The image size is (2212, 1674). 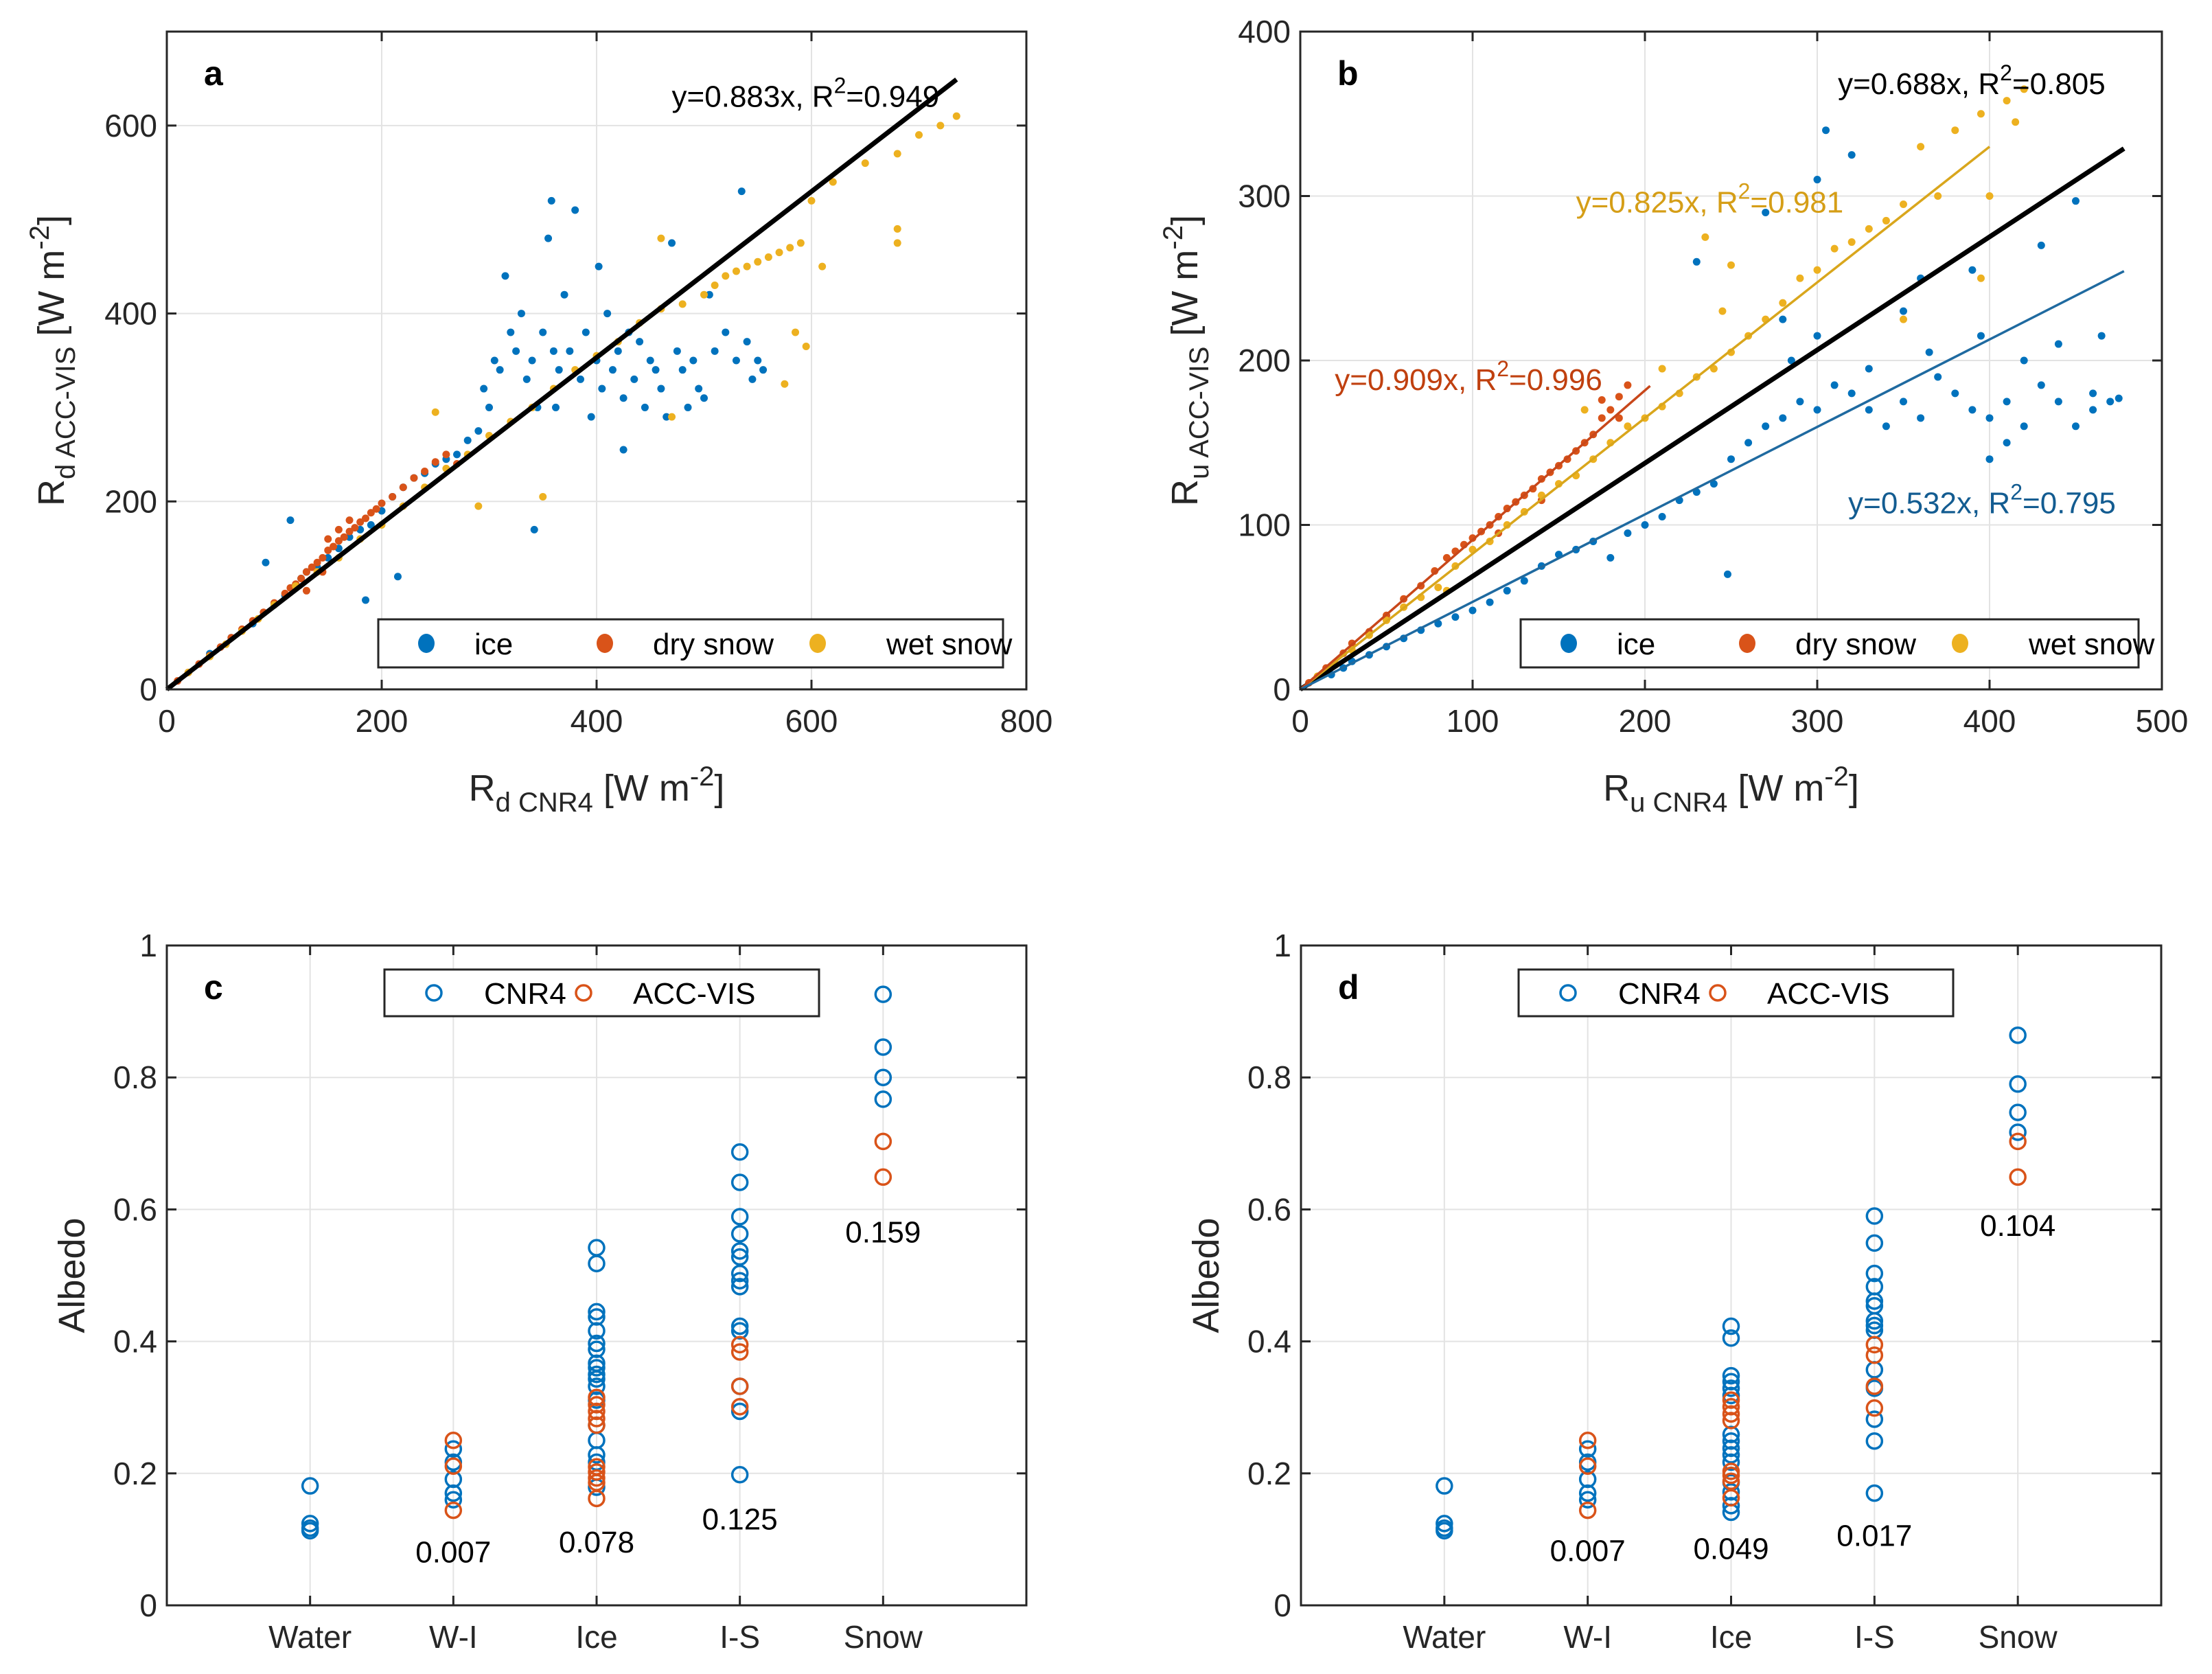 I want to click on legend-box, so click(x=690, y=643).